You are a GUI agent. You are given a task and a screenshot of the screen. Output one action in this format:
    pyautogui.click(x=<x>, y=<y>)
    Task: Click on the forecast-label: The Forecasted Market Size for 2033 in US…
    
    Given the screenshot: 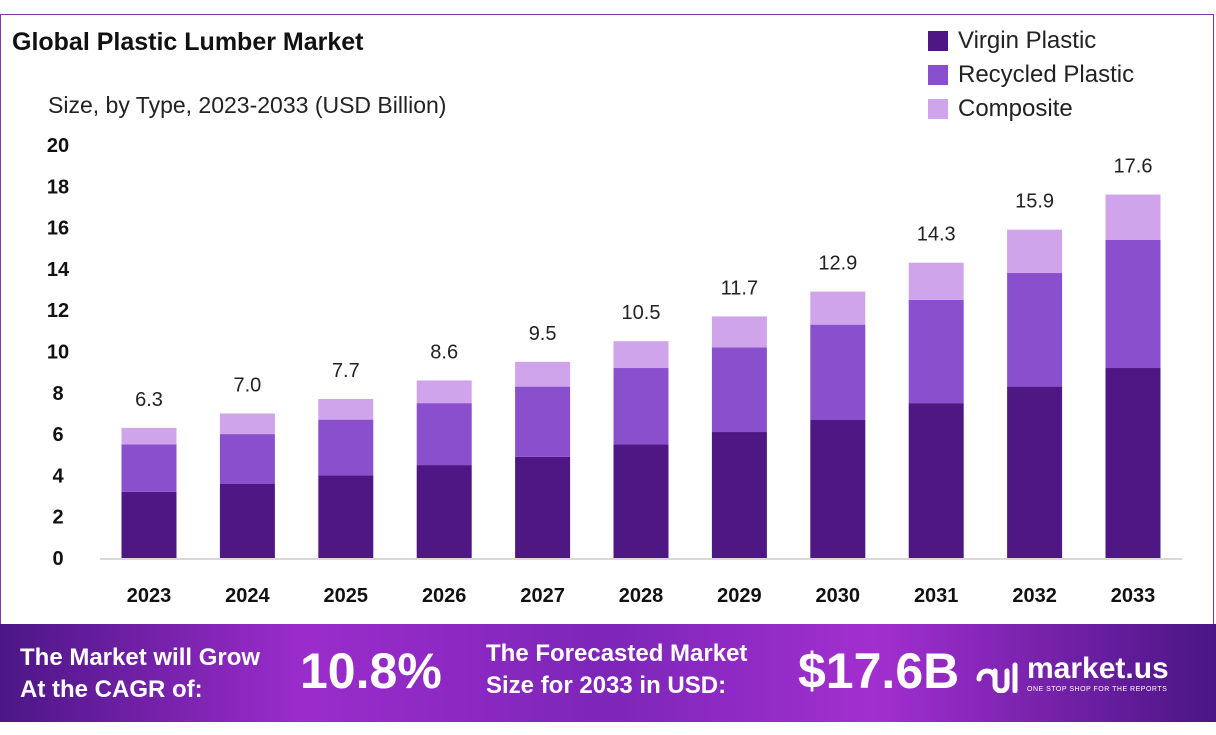 What is the action you would take?
    pyautogui.click(x=616, y=670)
    